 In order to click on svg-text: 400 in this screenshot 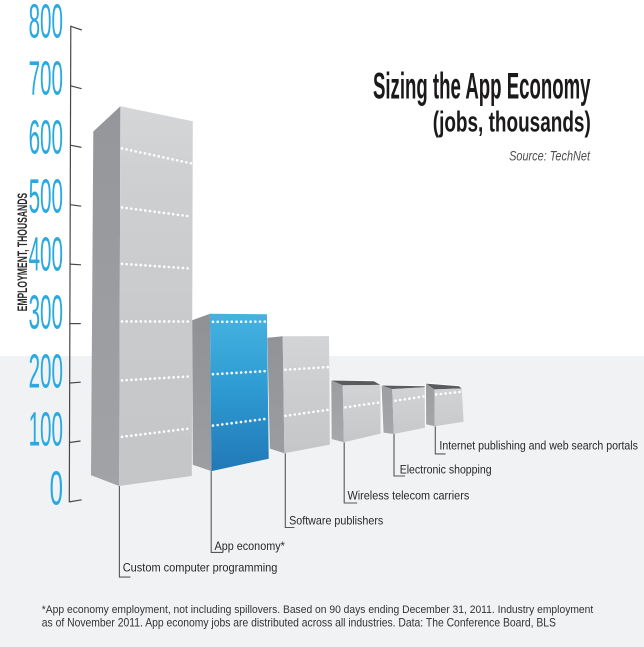, I will do `click(46, 254)`.